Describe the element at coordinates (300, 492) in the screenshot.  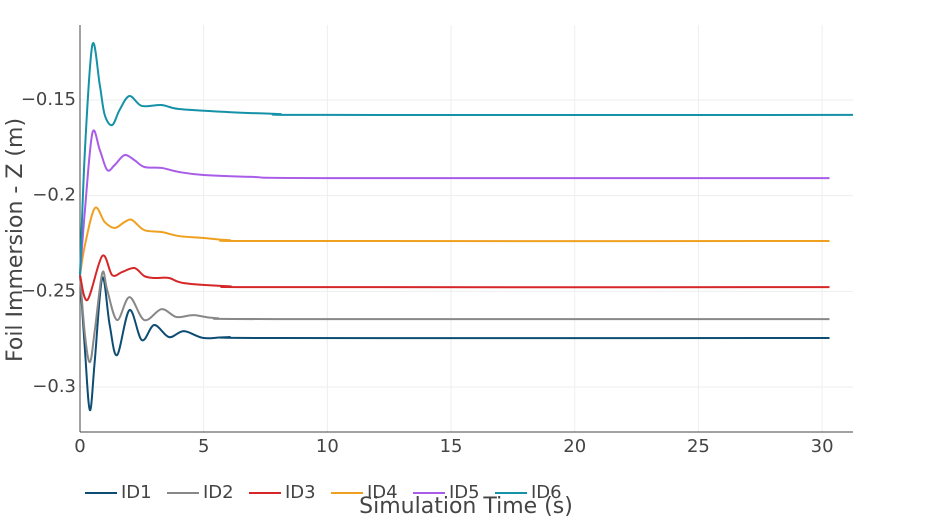
I see `legend-label: ID3` at that location.